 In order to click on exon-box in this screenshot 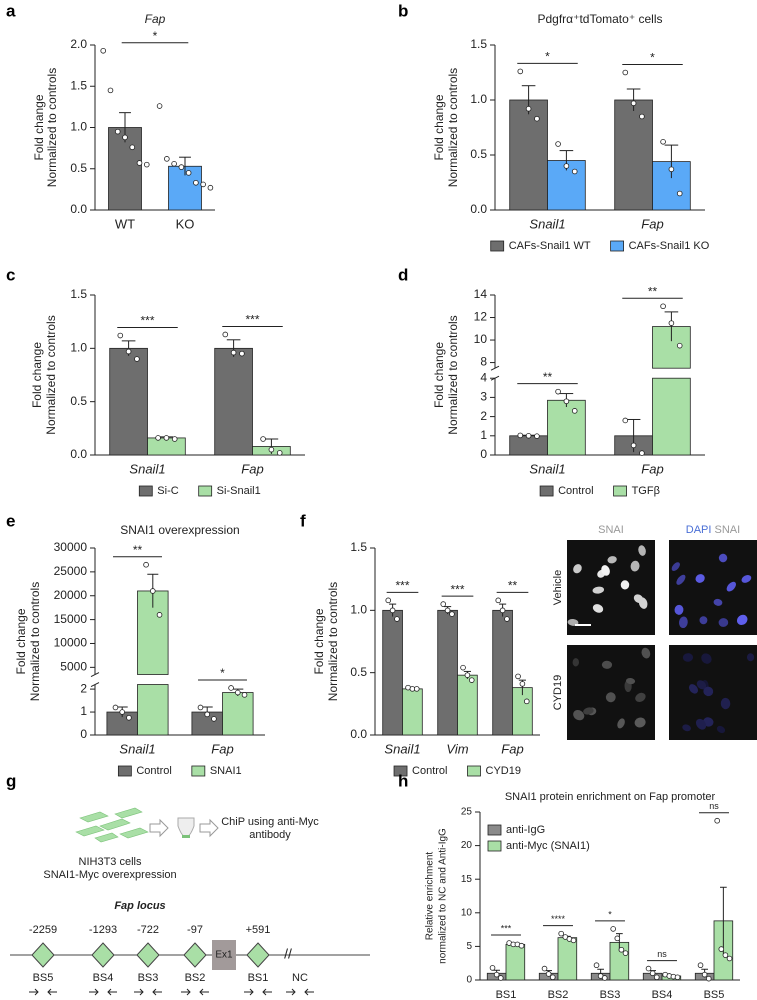, I will do `click(224, 955)`.